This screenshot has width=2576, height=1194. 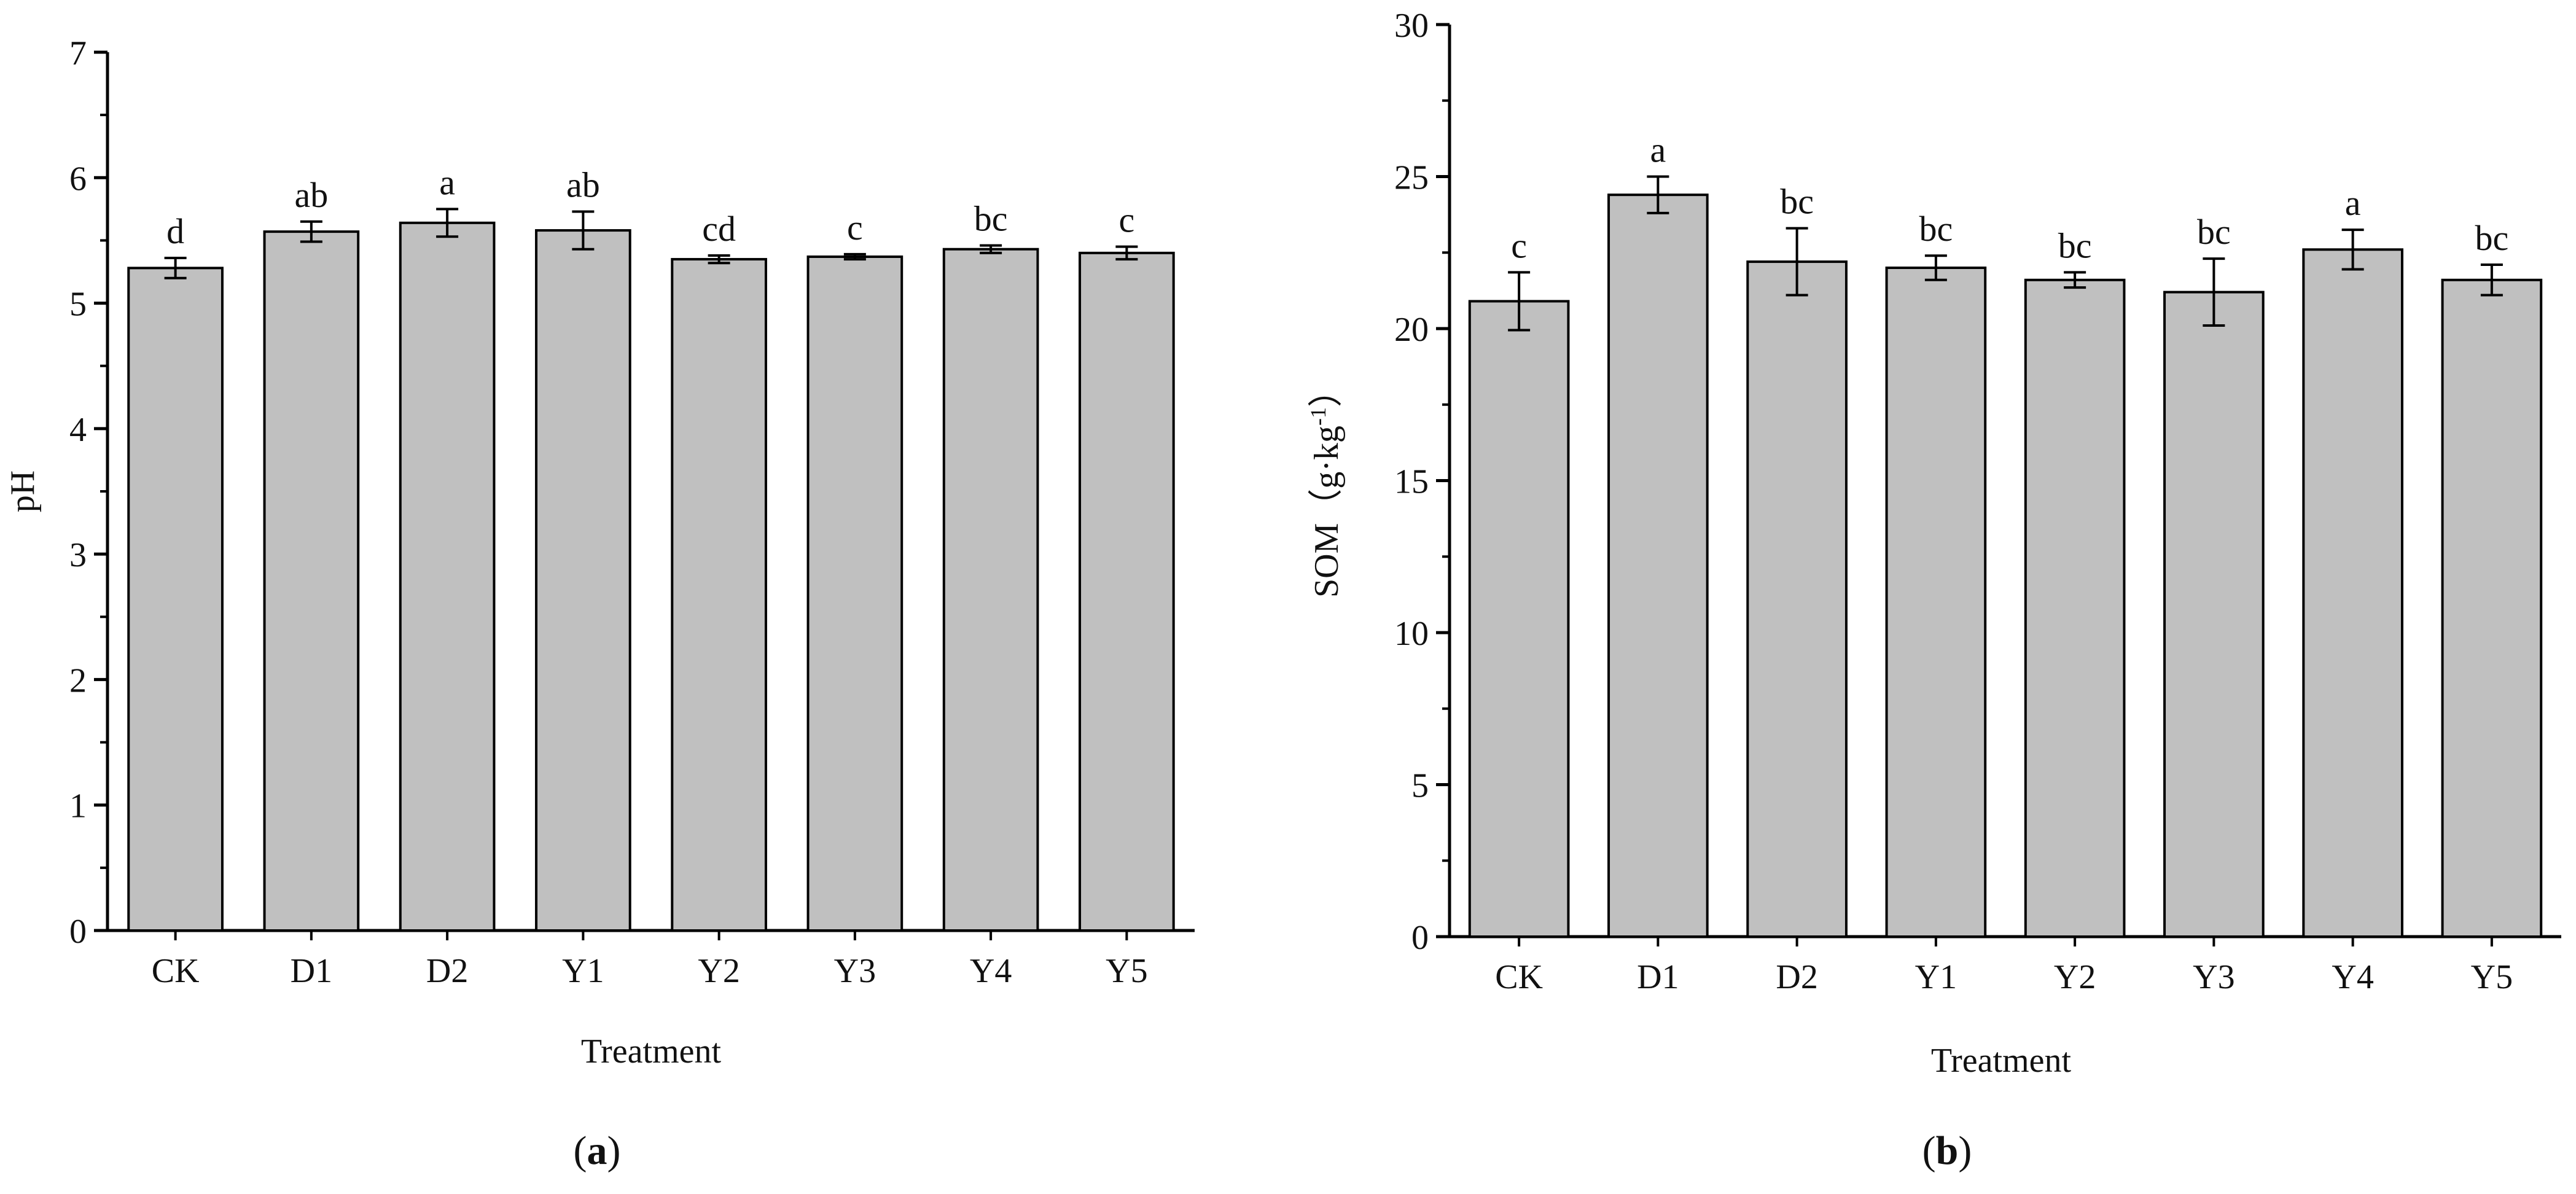 I want to click on chart-ph-category-label: Y5, so click(x=1126, y=971).